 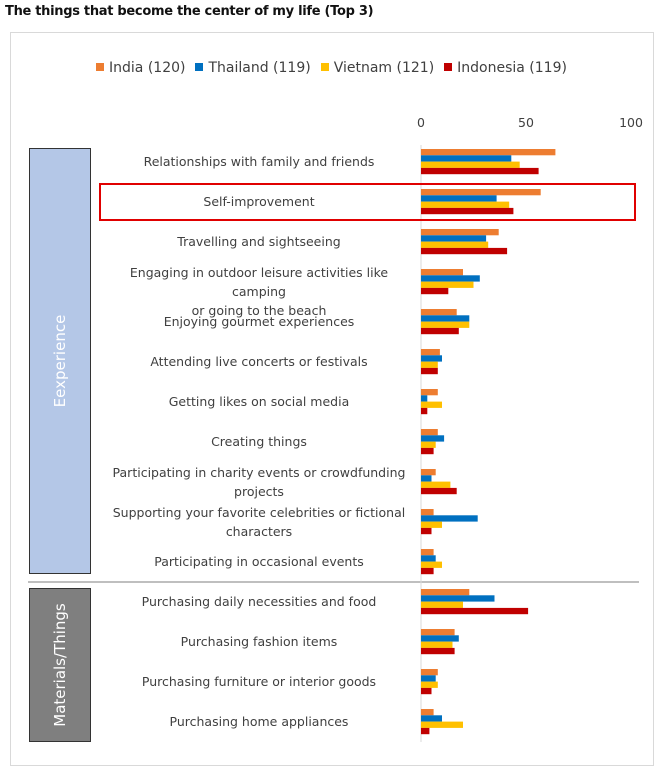 I want to click on x-tick-label: 50, so click(x=526, y=122).